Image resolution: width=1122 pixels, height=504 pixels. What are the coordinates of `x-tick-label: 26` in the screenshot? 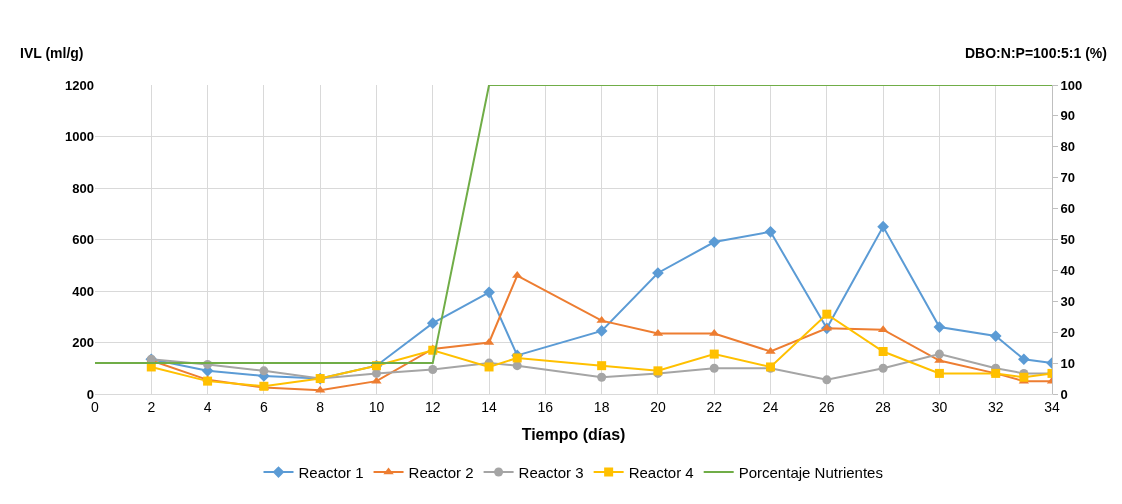 It's located at (827, 406).